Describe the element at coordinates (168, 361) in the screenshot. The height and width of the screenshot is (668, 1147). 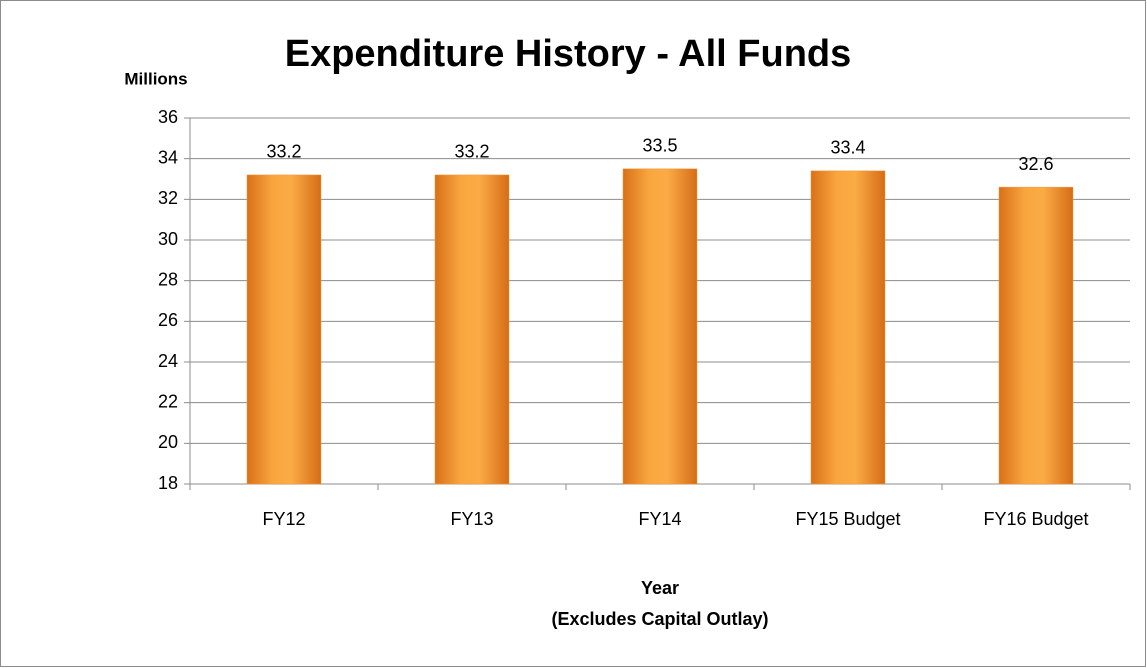
I see `y-tick-label: 24` at that location.